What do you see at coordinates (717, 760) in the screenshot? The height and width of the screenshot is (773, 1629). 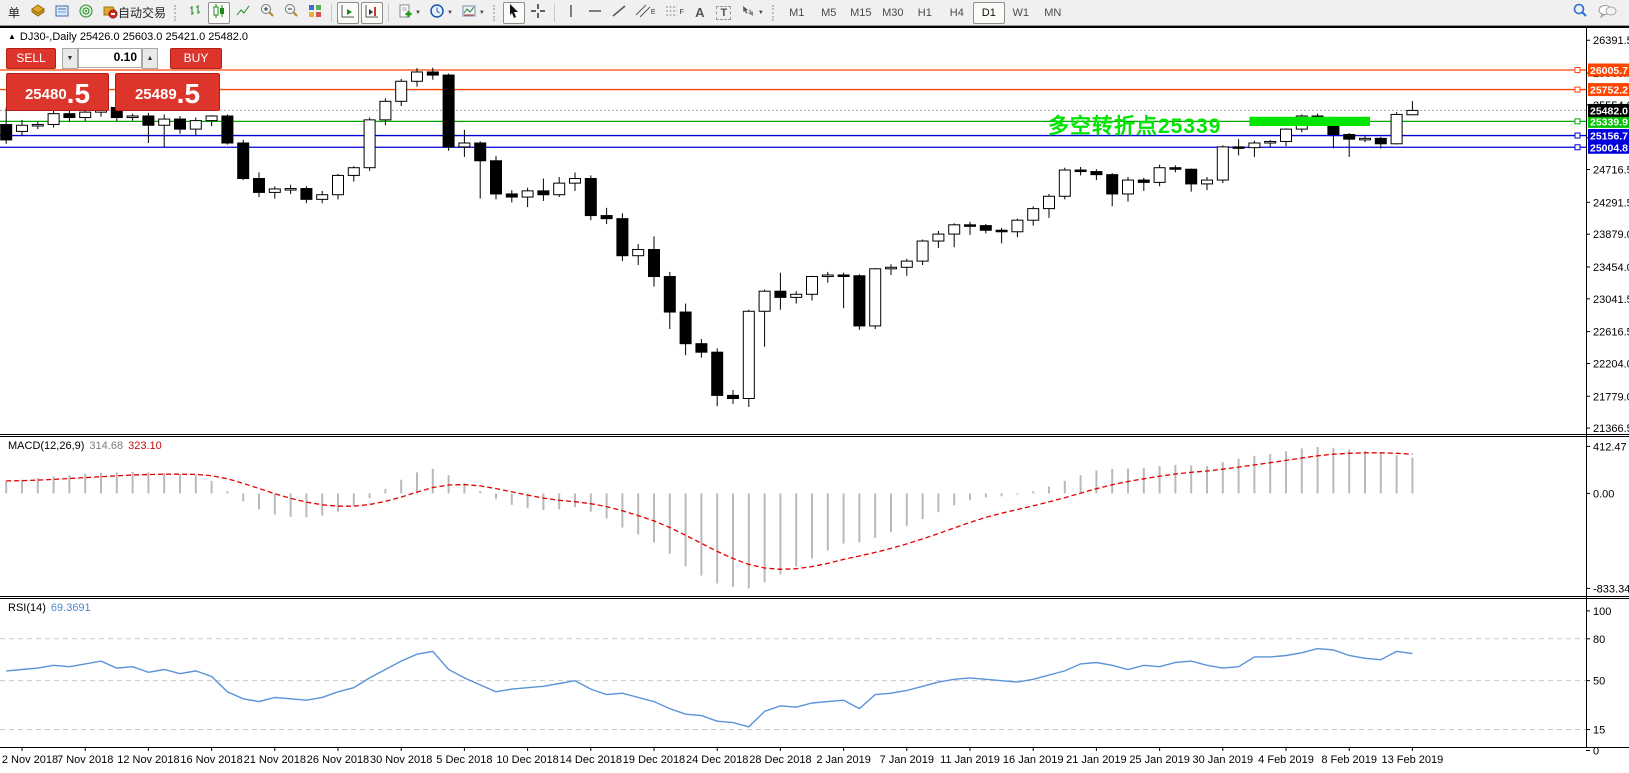 I see `time-tick-label: 24 Dec 2018` at bounding box center [717, 760].